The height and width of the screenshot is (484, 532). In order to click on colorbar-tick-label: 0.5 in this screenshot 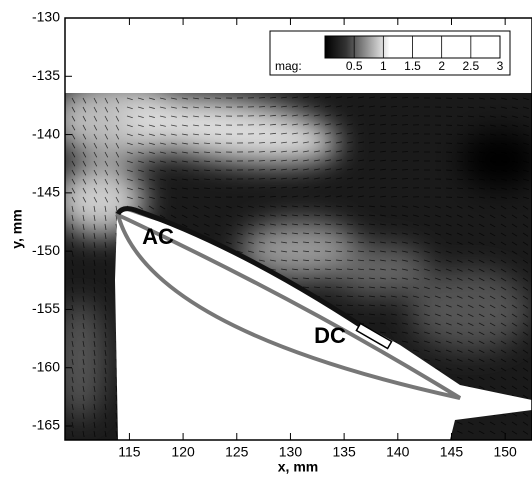, I will do `click(354, 66)`.